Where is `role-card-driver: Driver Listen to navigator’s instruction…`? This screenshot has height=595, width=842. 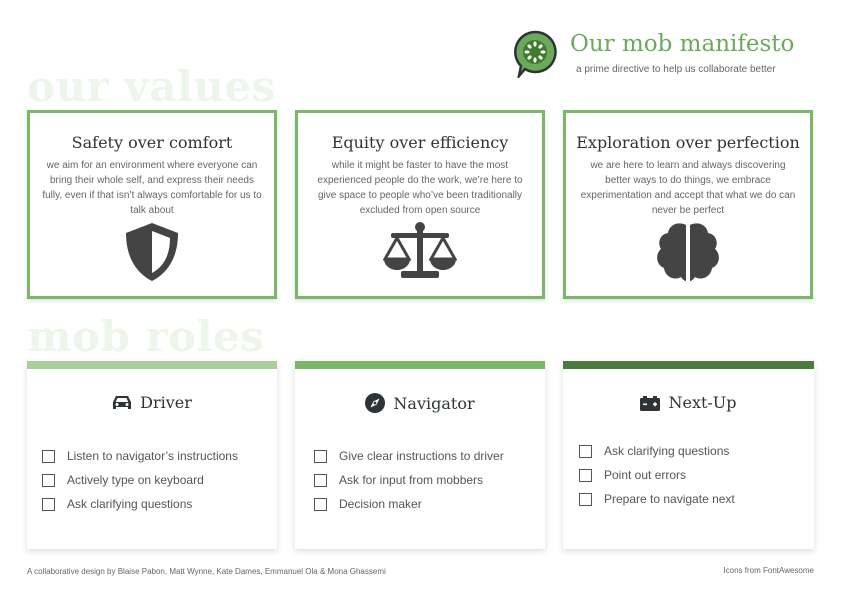
role-card-driver: Driver Listen to navigator’s instruction… is located at coordinates (152, 455).